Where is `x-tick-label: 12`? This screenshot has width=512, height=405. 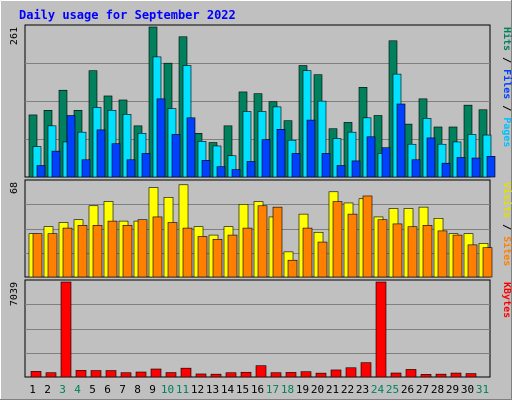
x-tick-label: 12 is located at coordinates (197, 389).